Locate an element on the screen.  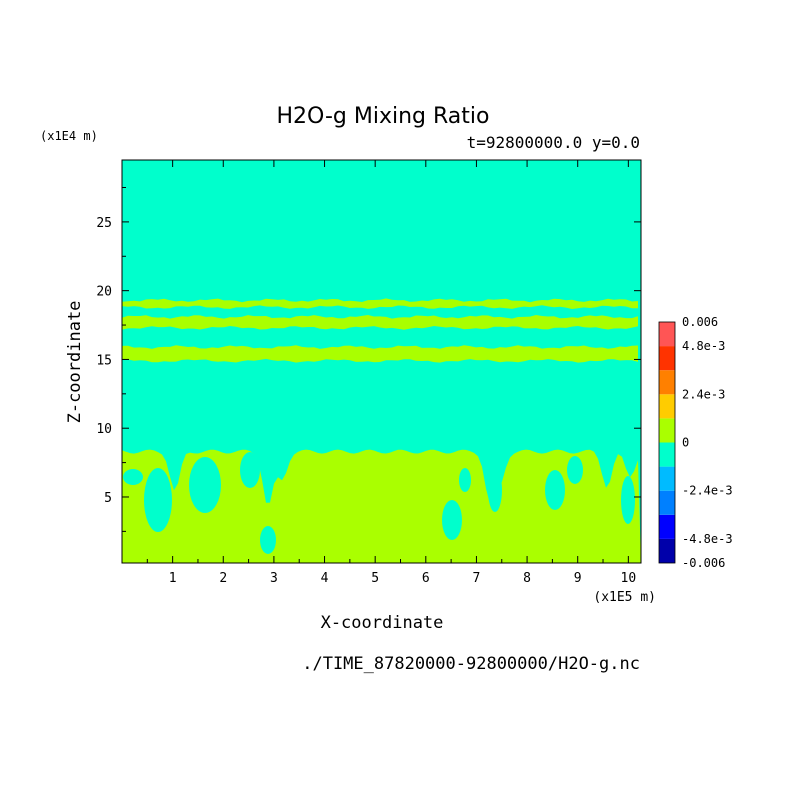
x-tick-label: 7 is located at coordinates (477, 578).